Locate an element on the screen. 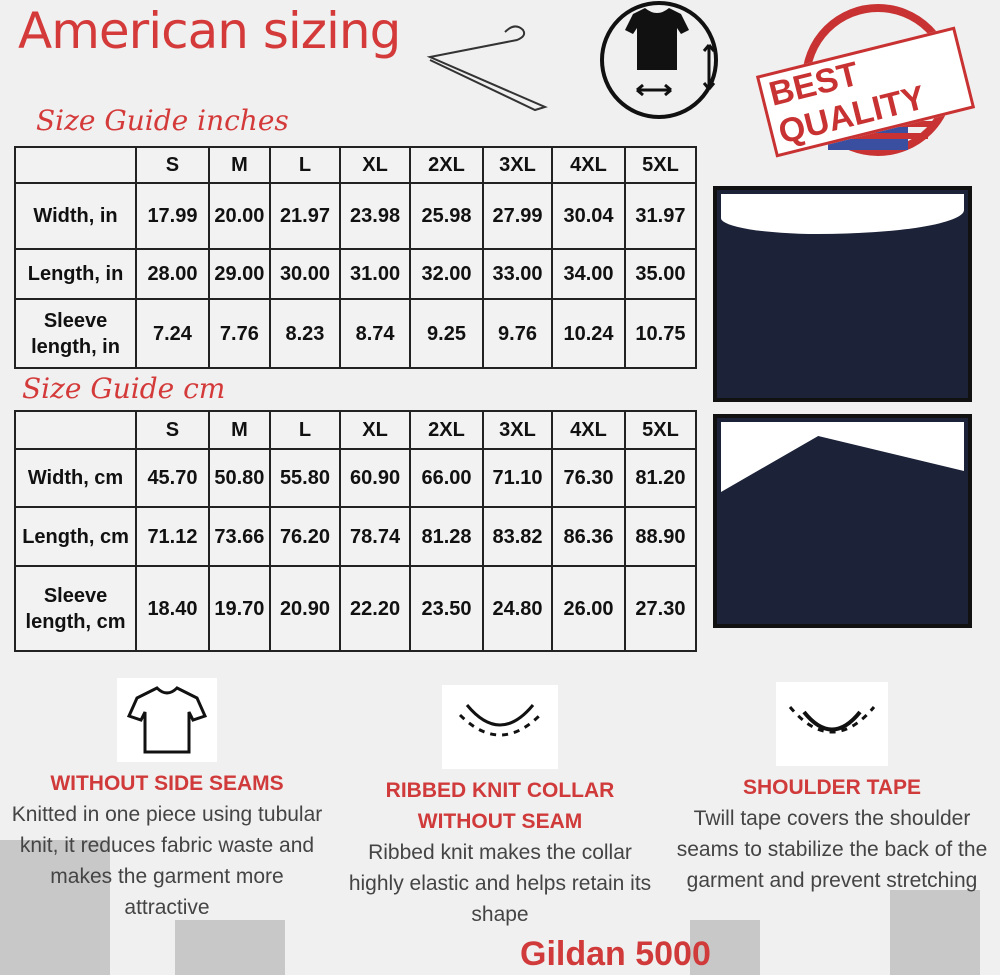 The width and height of the screenshot is (1000, 975). feature-title: SHOULDER TAPE is located at coordinates (832, 787).